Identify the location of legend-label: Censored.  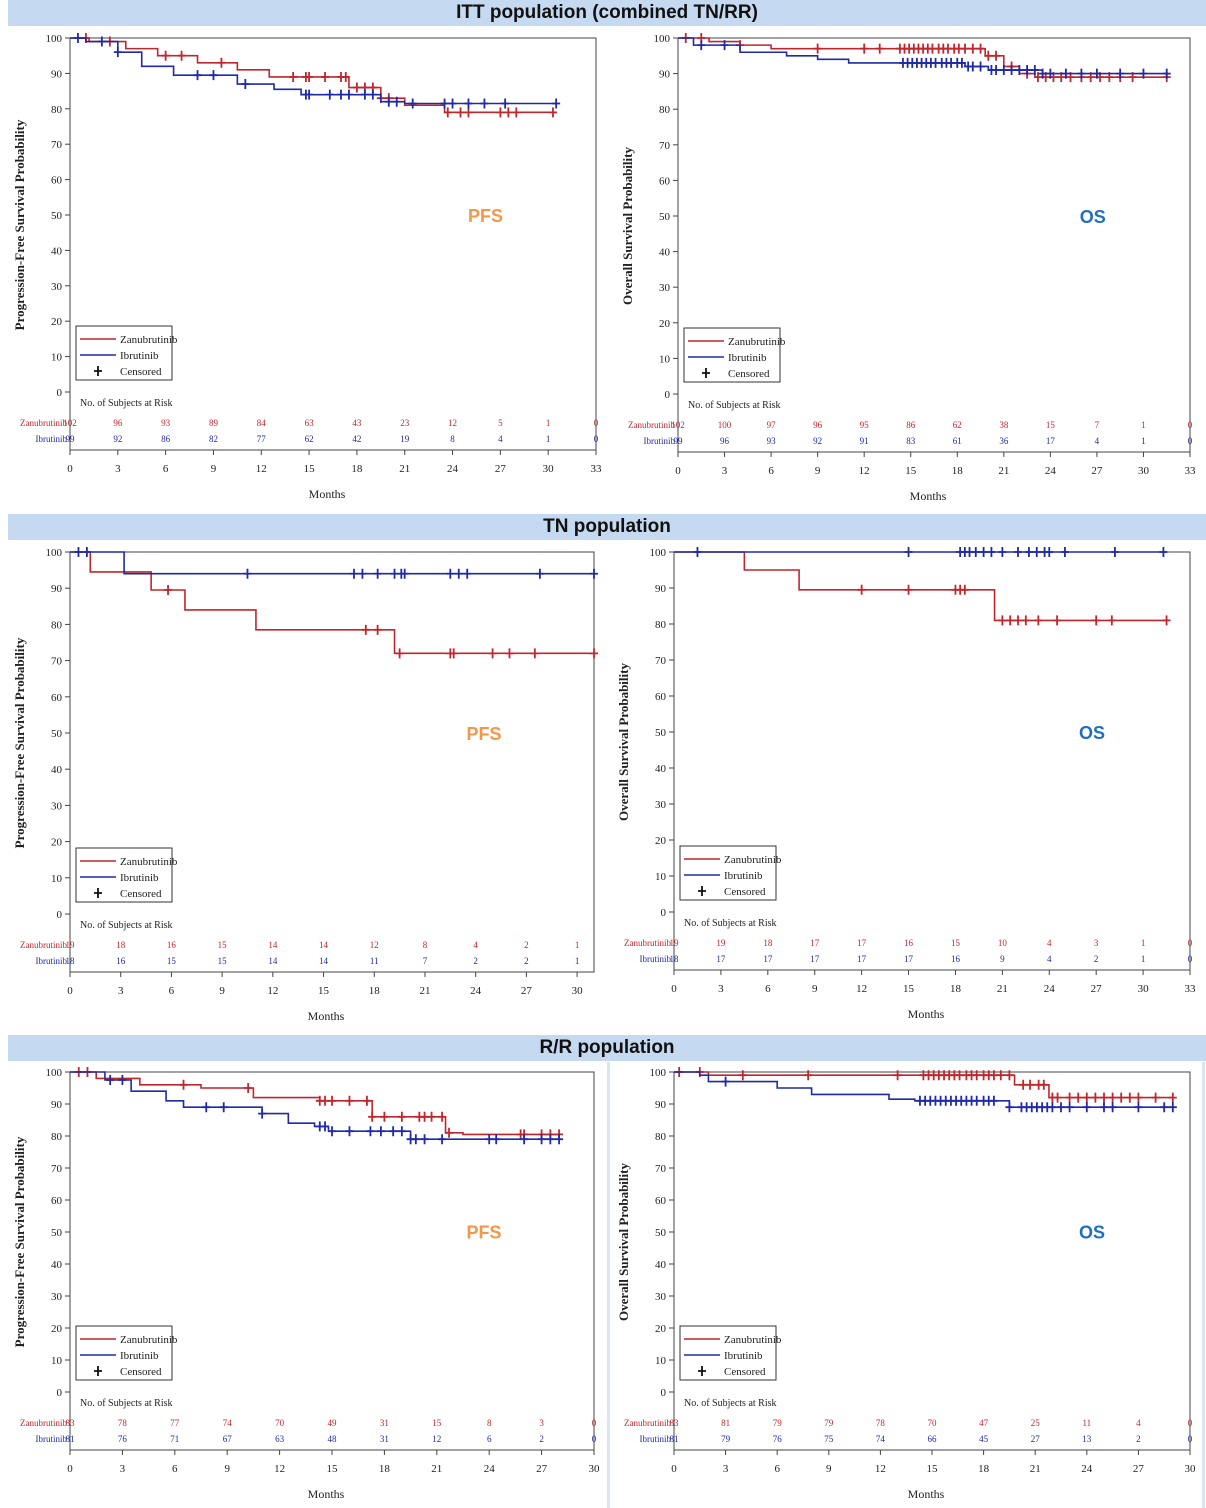
(745, 1372).